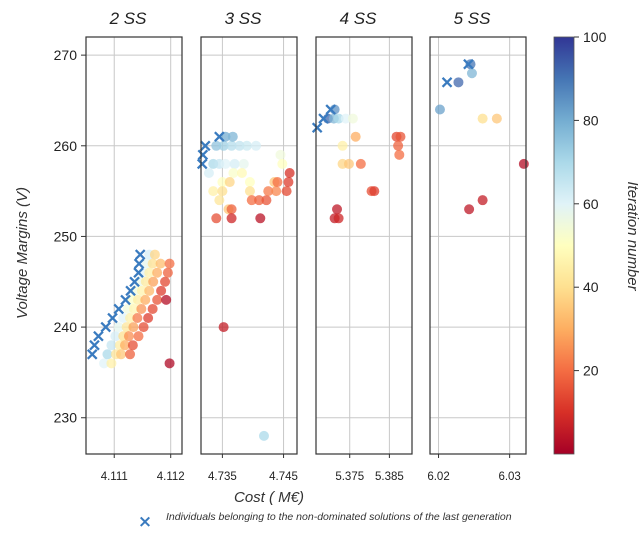  What do you see at coordinates (66, 55) in the screenshot?
I see `y-tick-label: 270` at bounding box center [66, 55].